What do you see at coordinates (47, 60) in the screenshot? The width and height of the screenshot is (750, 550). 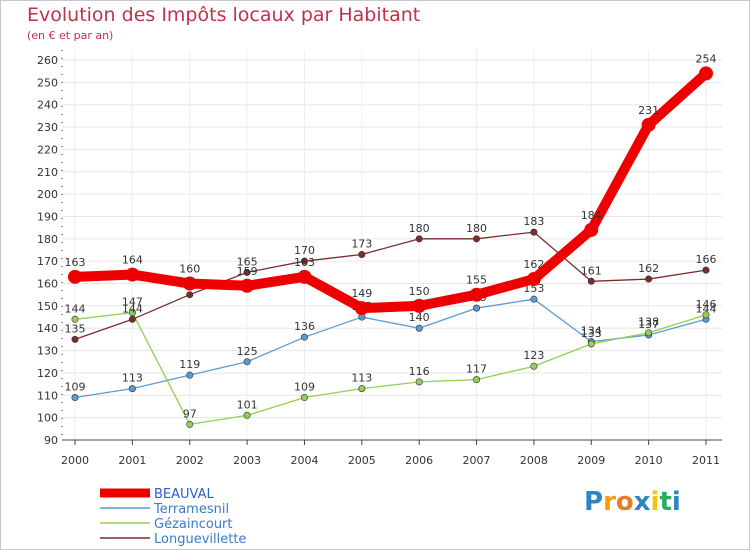 I see `y-tick-label: 260` at bounding box center [47, 60].